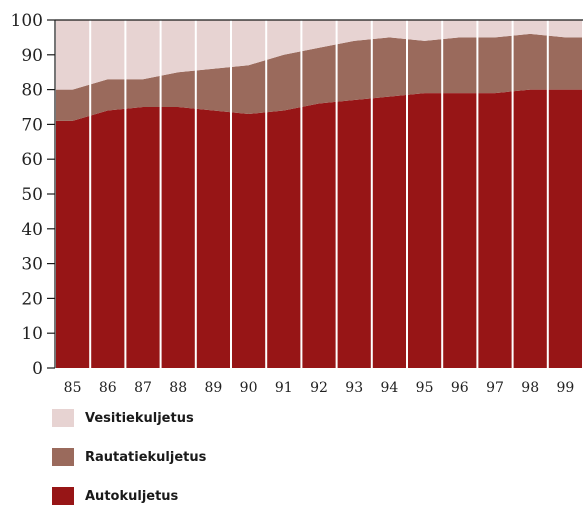  Describe the element at coordinates (389, 388) in the screenshot. I see `x-tick-label: 94` at that location.